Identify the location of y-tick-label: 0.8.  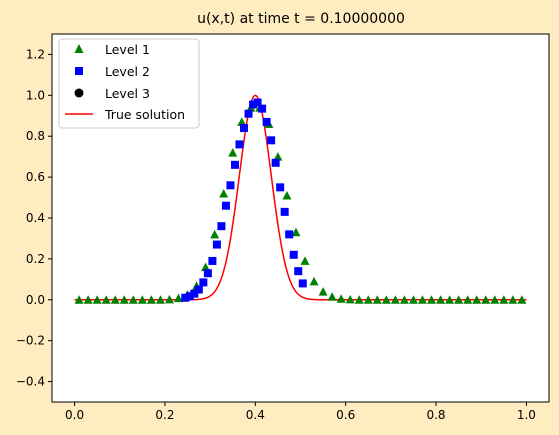
(35, 136).